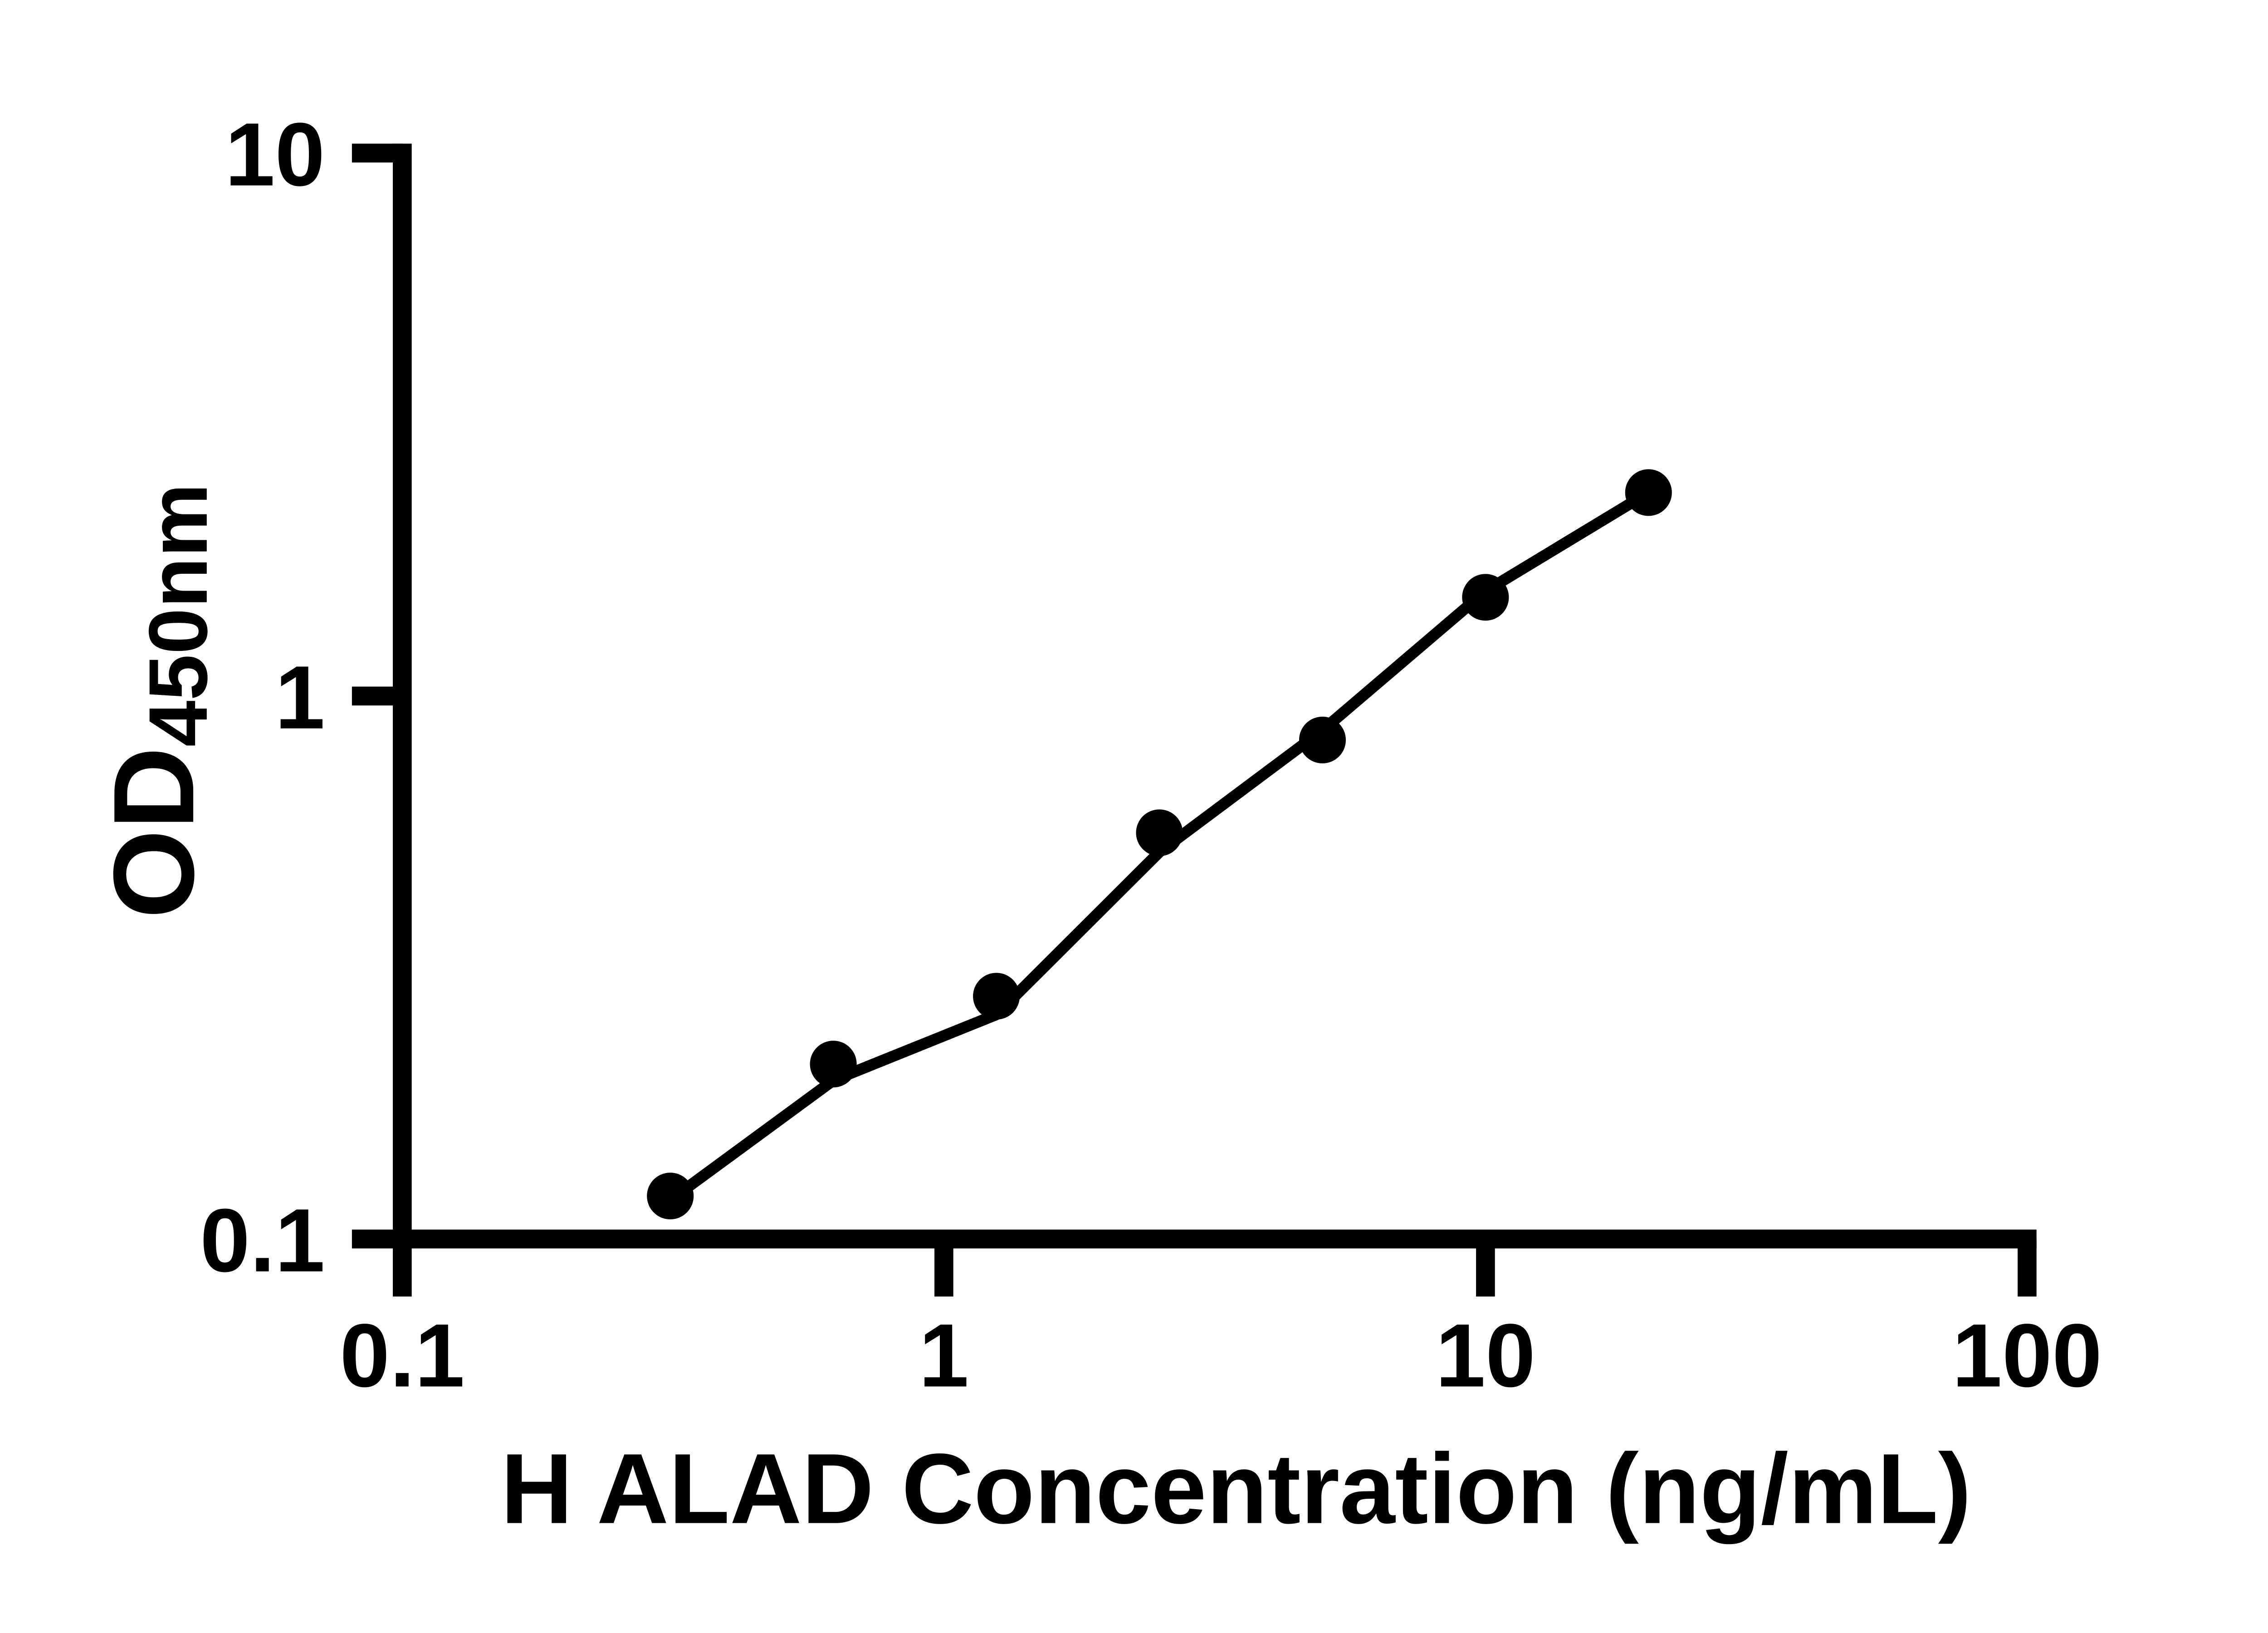 The image size is (2268, 1633). What do you see at coordinates (178, 615) in the screenshot?
I see `y-axis-title-subscript: 450nm` at bounding box center [178, 615].